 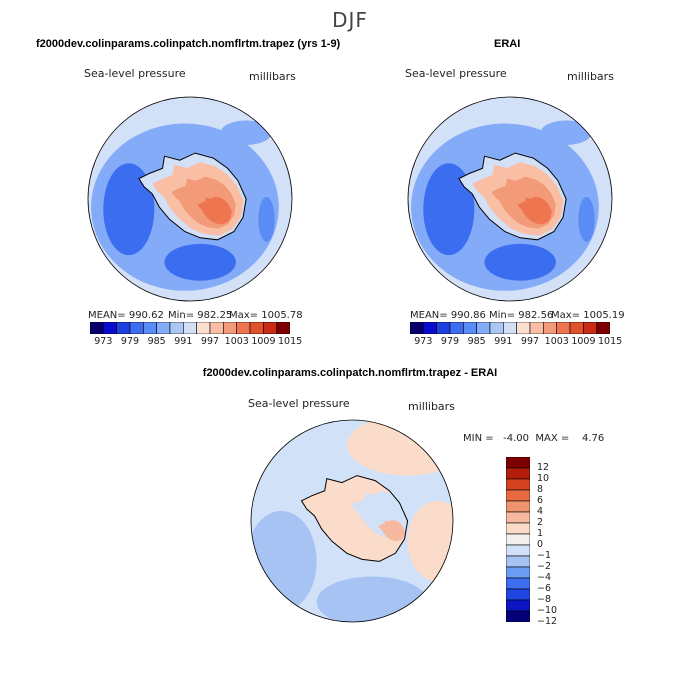 I want to click on diff-colorbar-tick: 8, so click(x=540, y=489).